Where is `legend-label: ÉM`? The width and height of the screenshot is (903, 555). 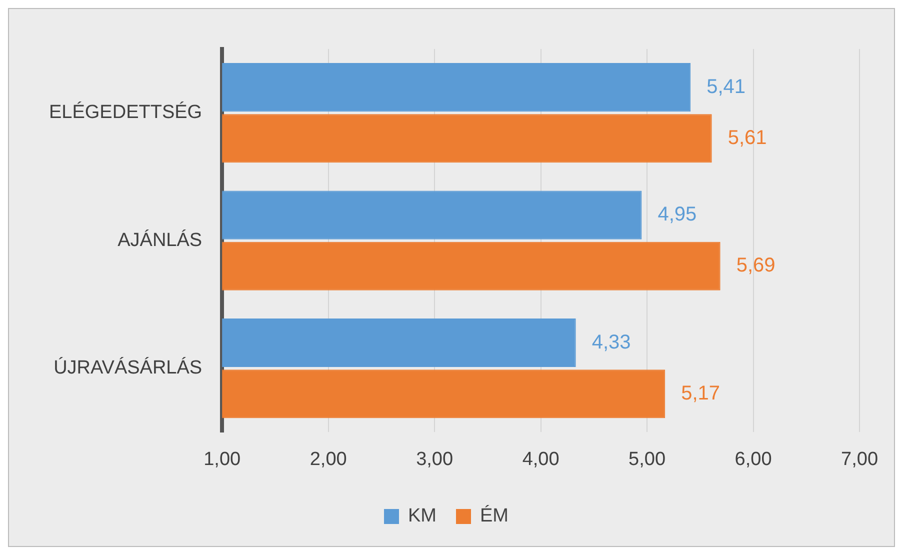 legend-label: ÉM is located at coordinates (494, 515).